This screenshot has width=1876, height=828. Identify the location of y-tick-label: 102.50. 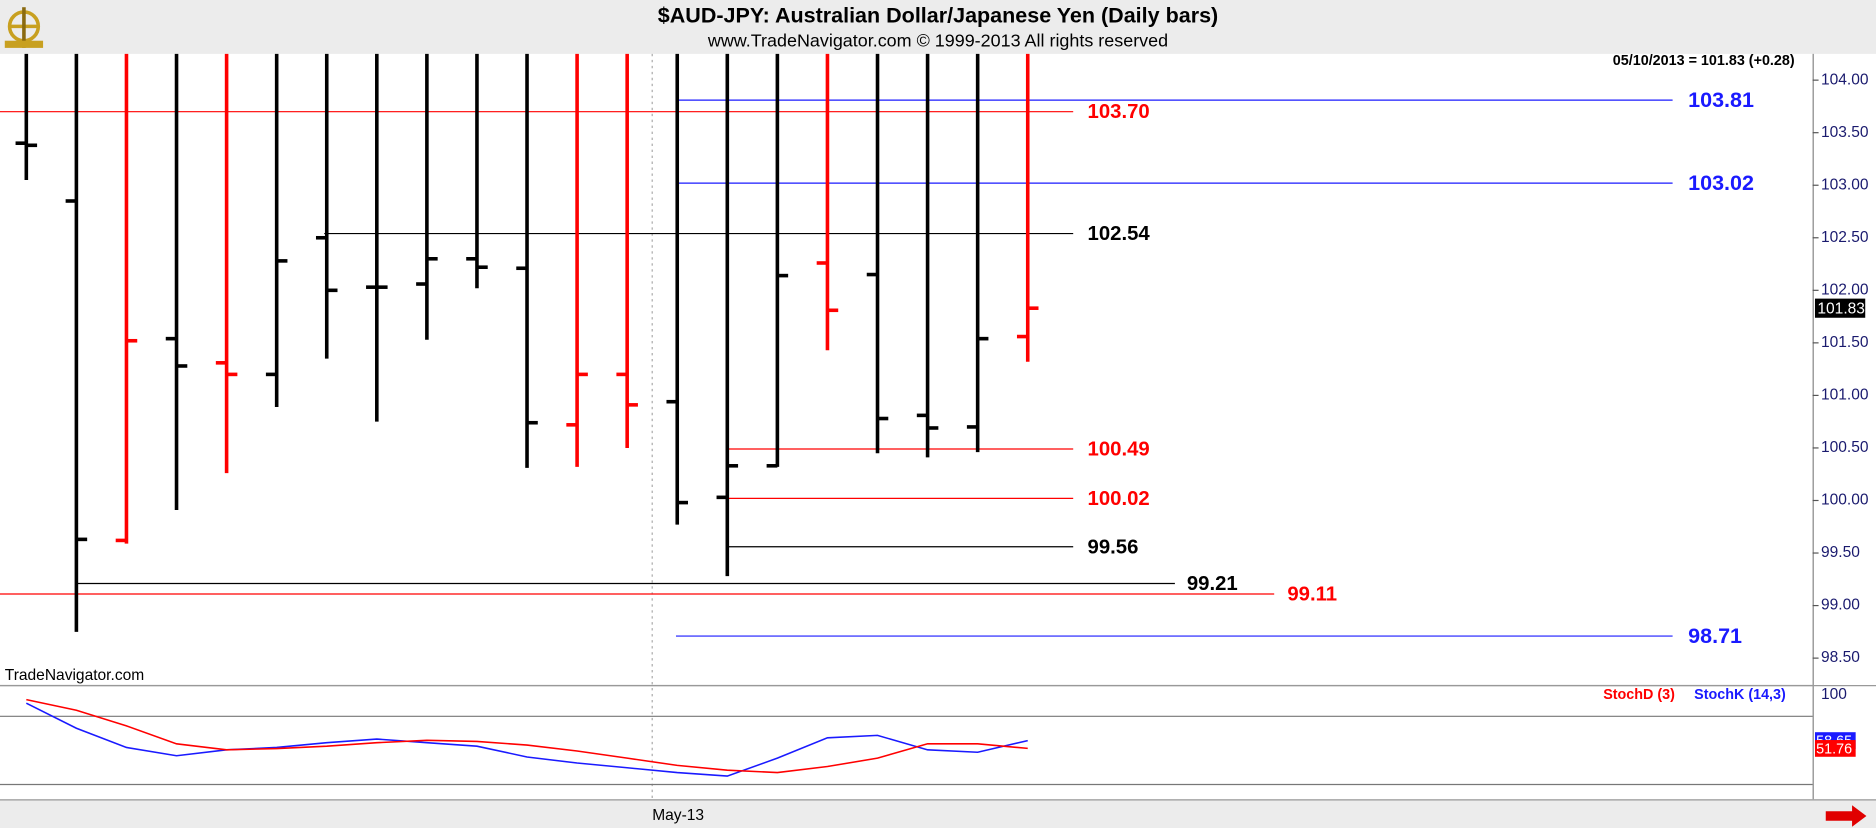
(1845, 237).